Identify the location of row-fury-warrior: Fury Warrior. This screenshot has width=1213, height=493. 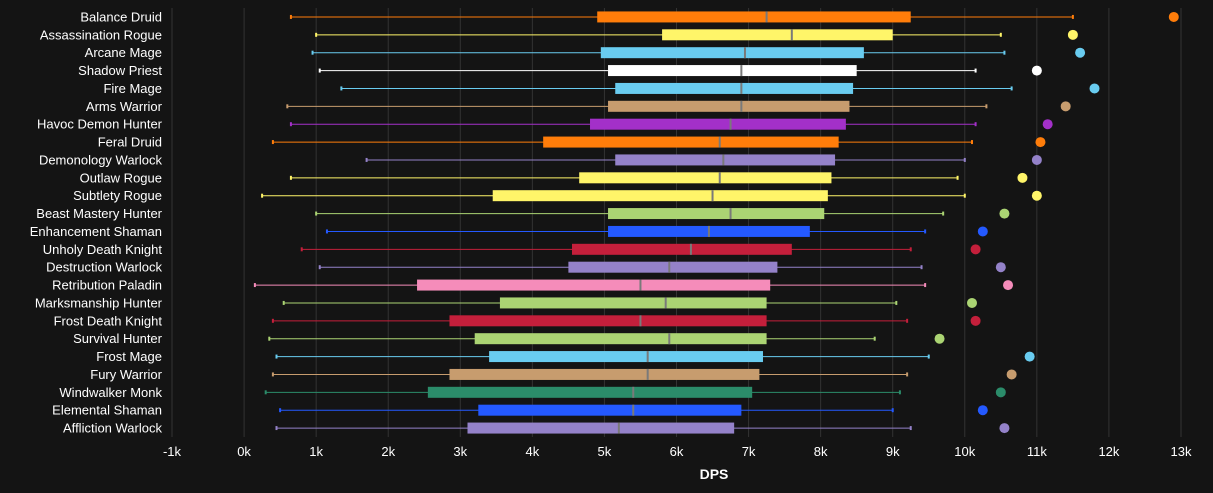
(553, 374).